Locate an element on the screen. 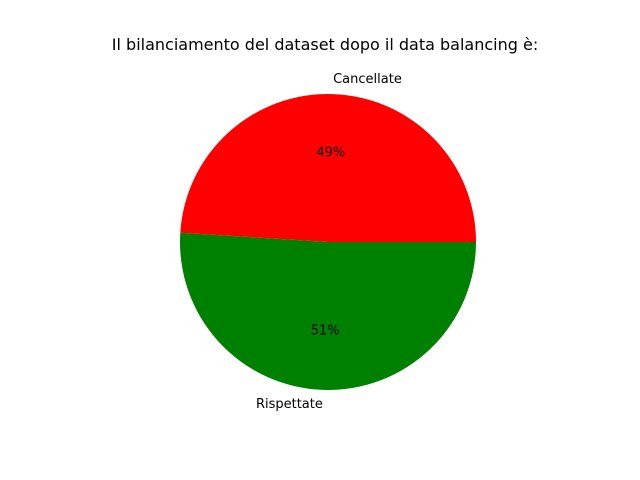  slice-percent-cancellate: 49% is located at coordinates (330, 153).